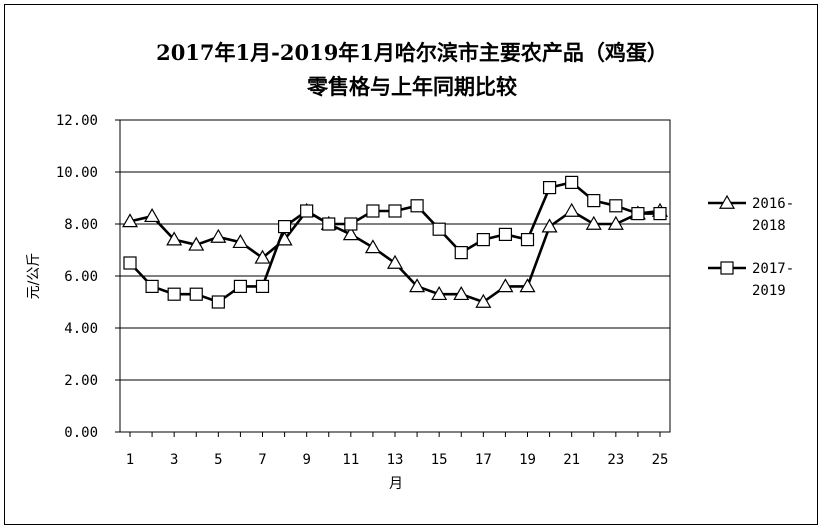 This screenshot has height=531, width=824. What do you see at coordinates (77, 121) in the screenshot?
I see `y-tick-label: 12.00` at bounding box center [77, 121].